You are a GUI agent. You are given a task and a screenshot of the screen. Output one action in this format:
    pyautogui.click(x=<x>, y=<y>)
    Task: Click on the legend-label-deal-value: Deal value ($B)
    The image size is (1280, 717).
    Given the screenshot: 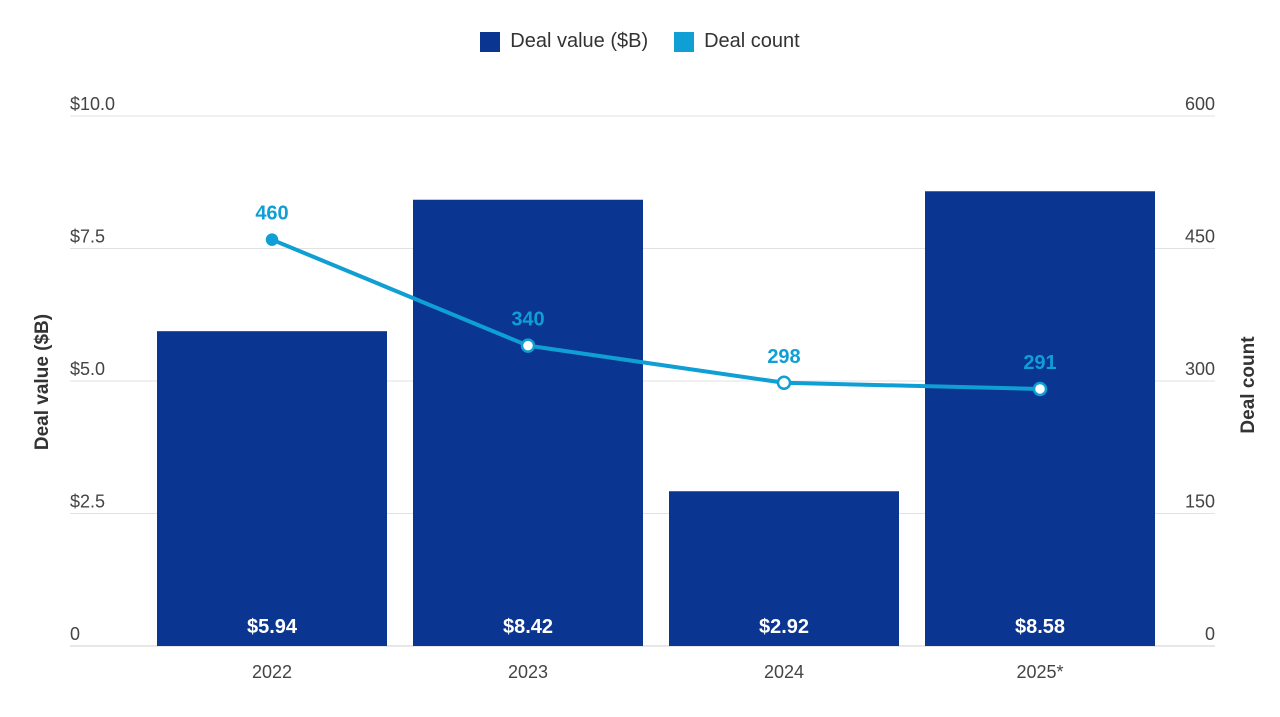 What is the action you would take?
    pyautogui.click(x=579, y=41)
    